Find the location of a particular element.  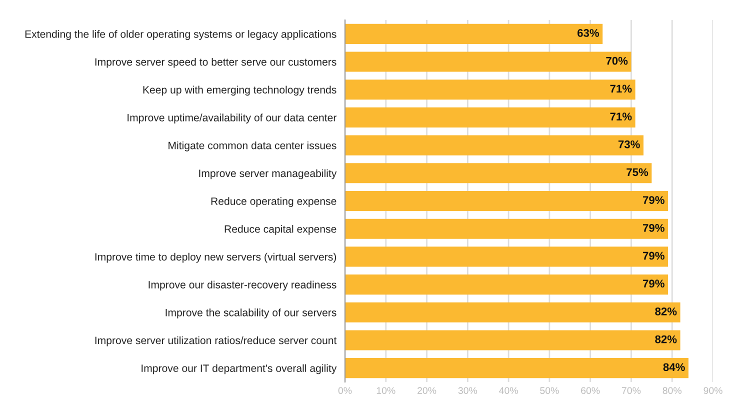

y-tick-label: Improve time to deploy new servers (virtual servers) is located at coordinates (215, 257).